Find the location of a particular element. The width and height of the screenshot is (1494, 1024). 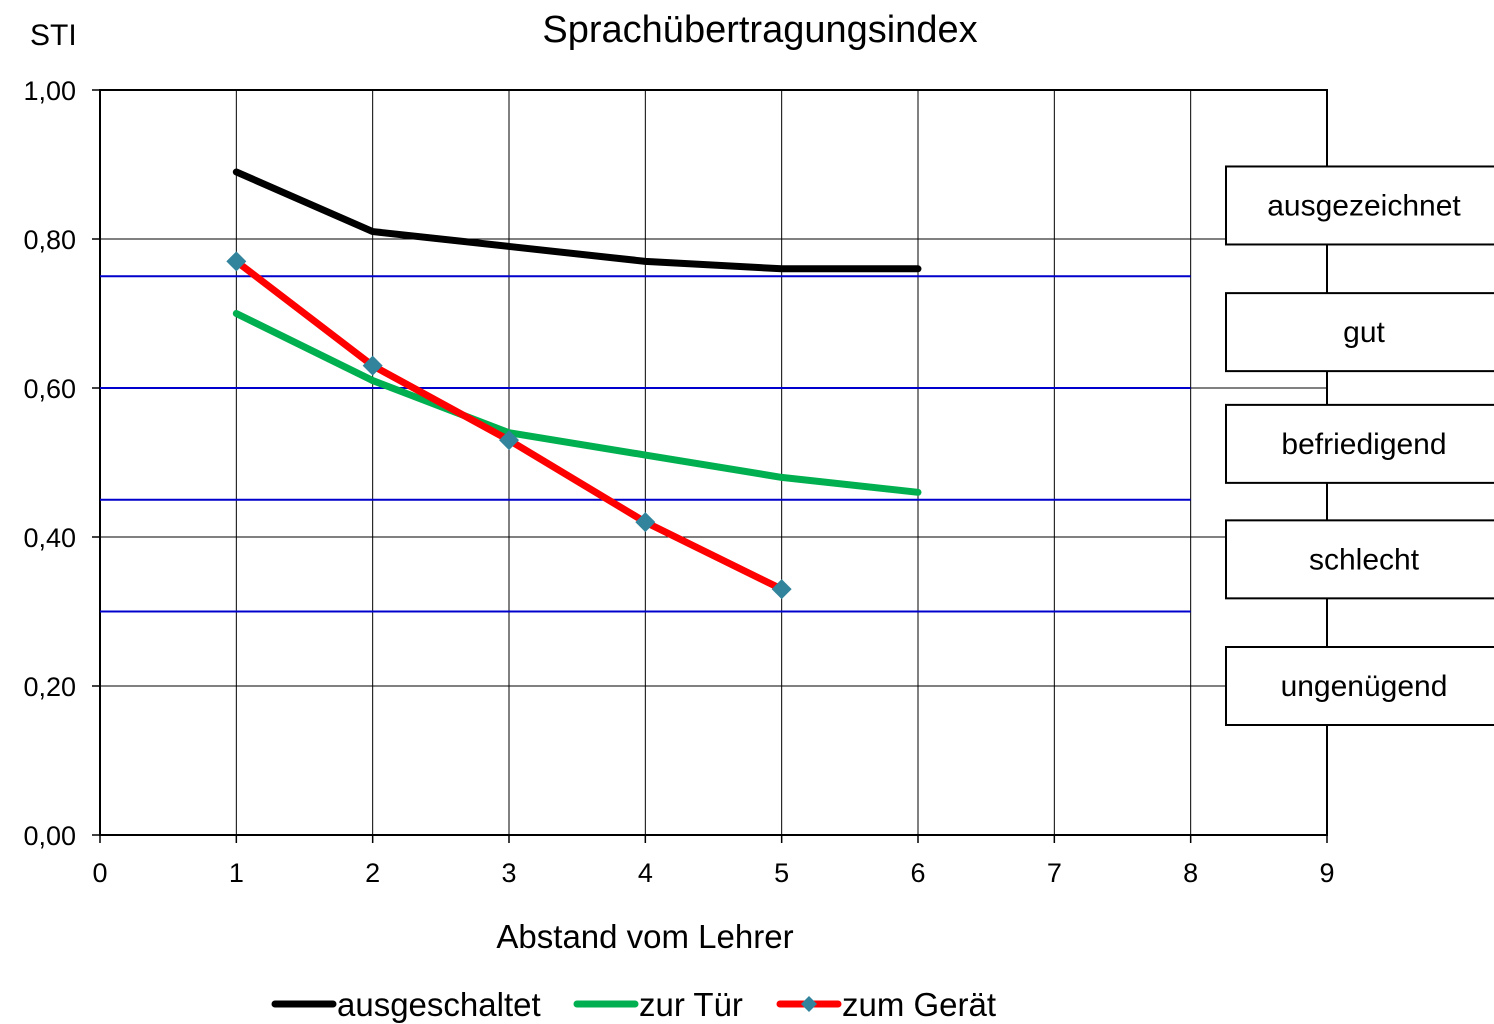

legend-item: zur Tür is located at coordinates (658, 1004).